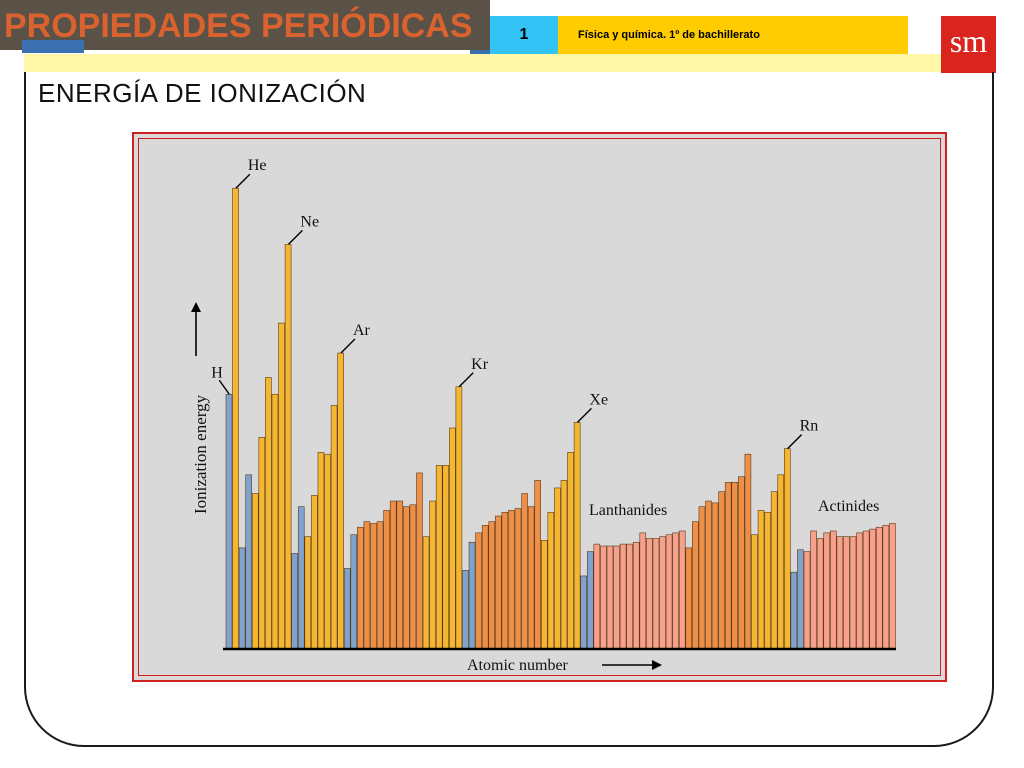 The width and height of the screenshot is (1024, 768). I want to click on x-axis-arrowhead, so click(657, 665).